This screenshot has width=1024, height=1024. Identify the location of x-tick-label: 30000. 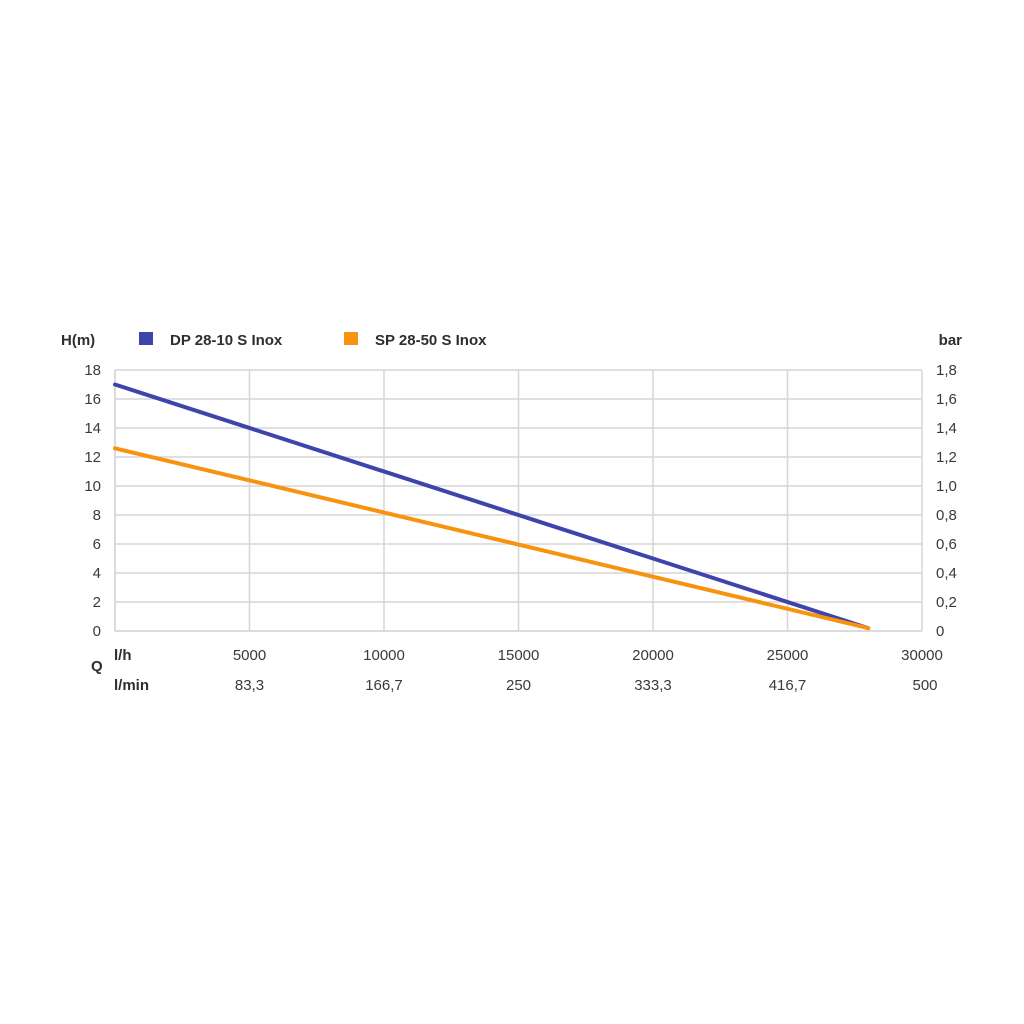
(922, 655).